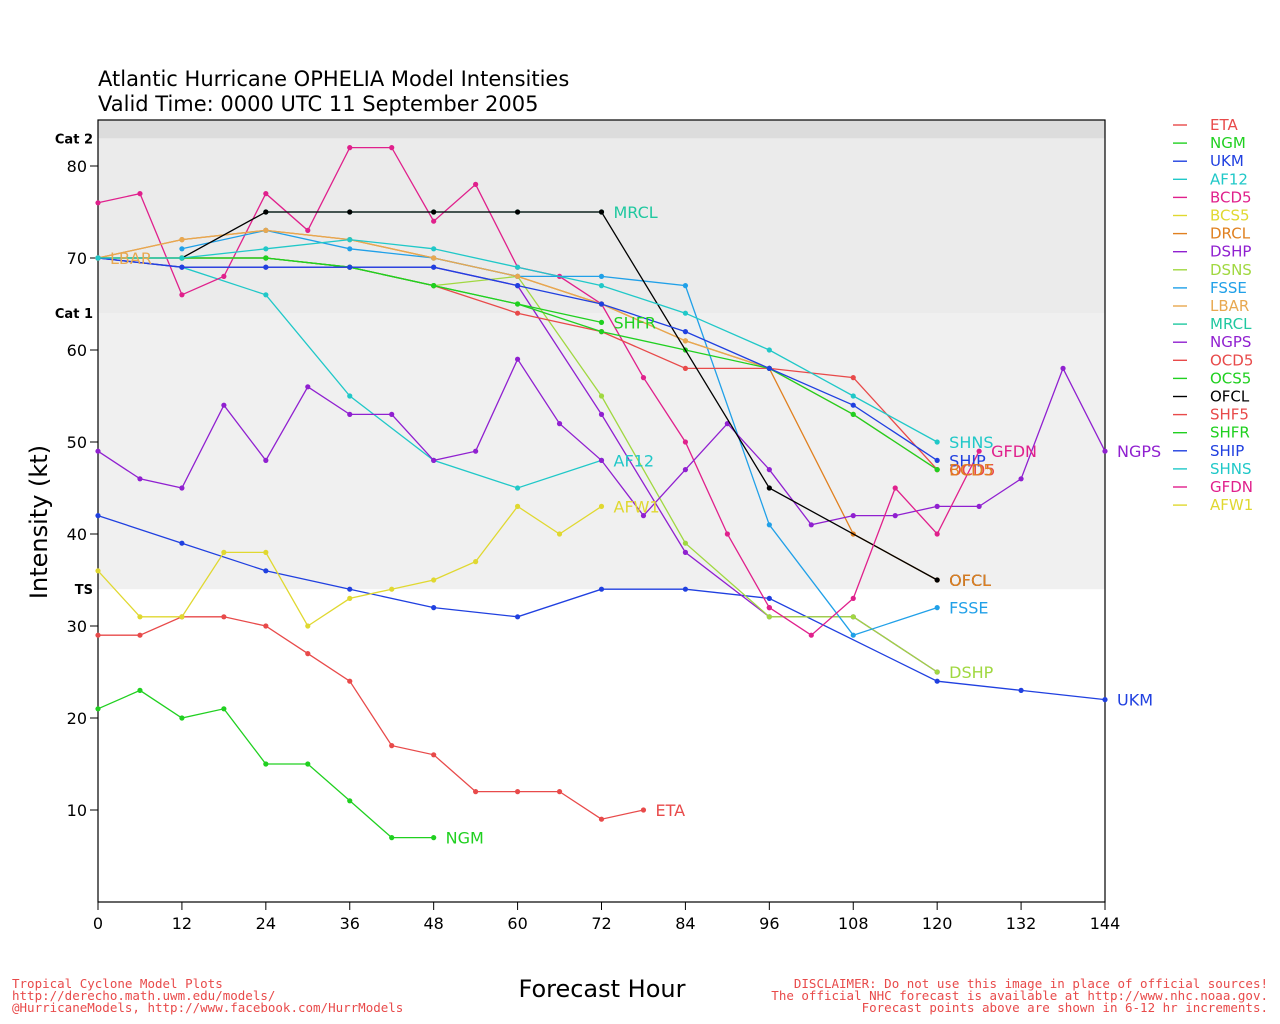 This screenshot has height=1024, width=1280. What do you see at coordinates (517, 488) in the screenshot?
I see `data-point-af12` at bounding box center [517, 488].